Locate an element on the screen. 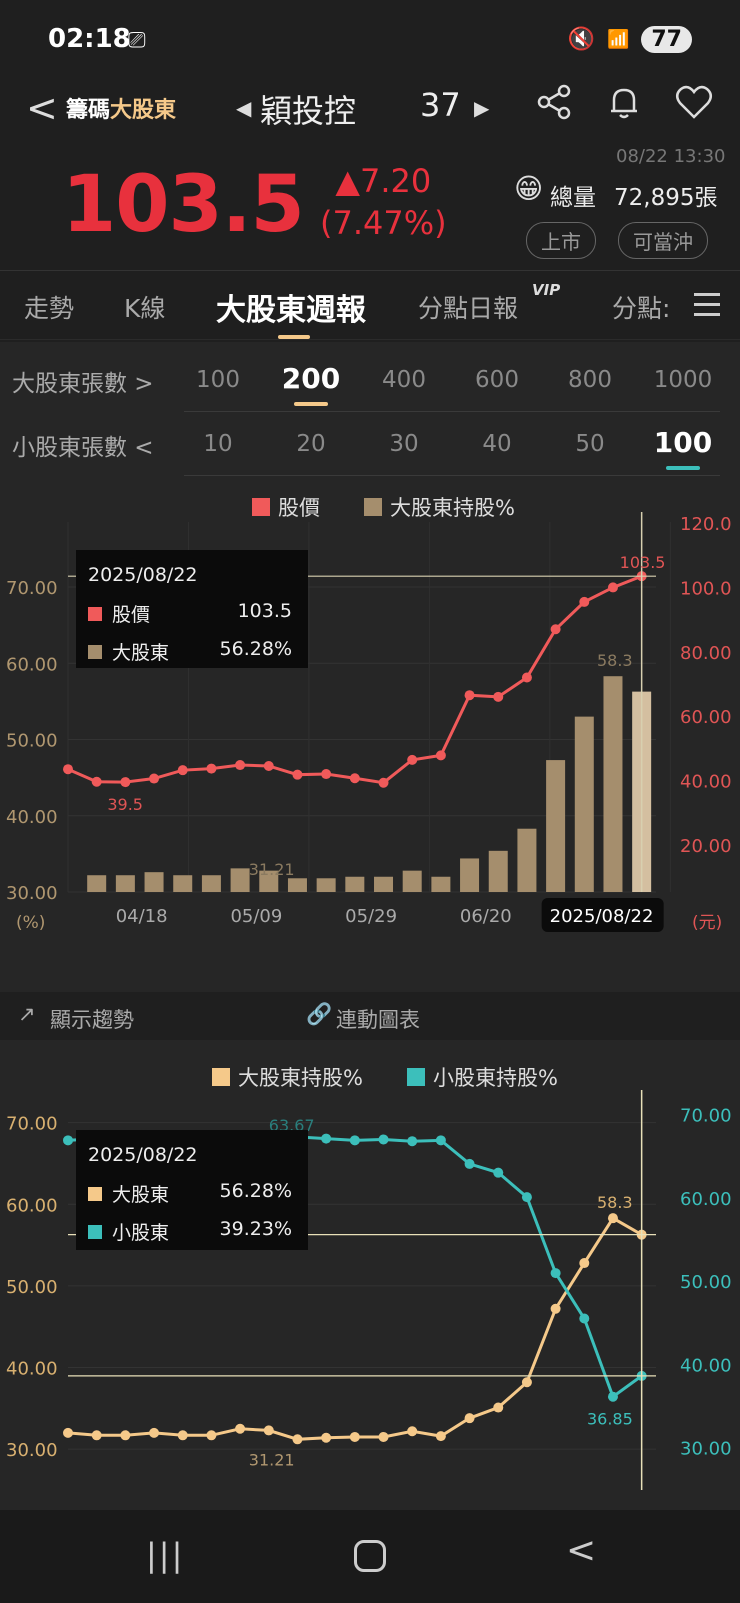 The image size is (740, 1603). tooltip-label: 小股東 is located at coordinates (141, 1233).